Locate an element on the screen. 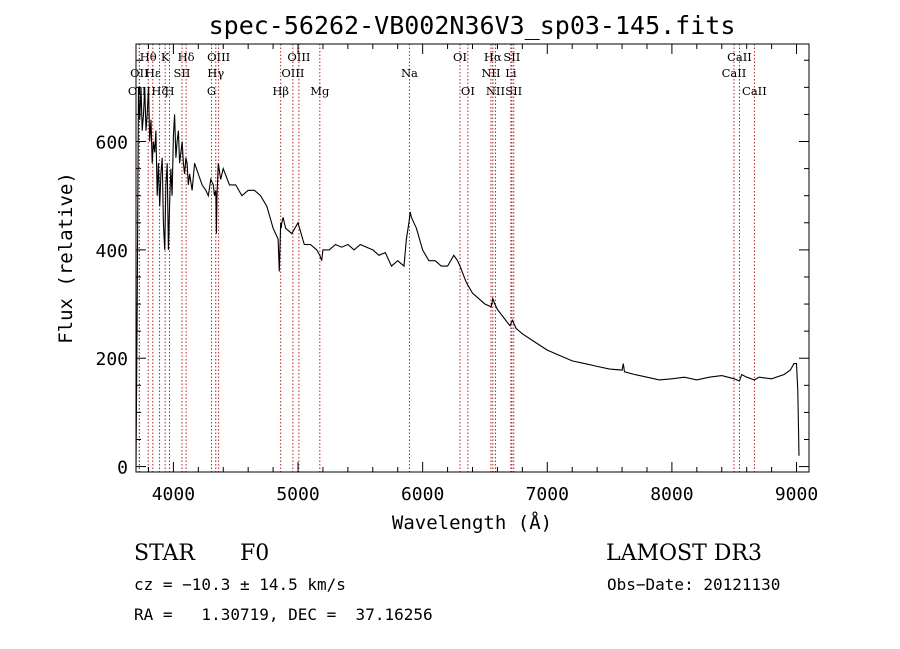 The image size is (900, 649). emission-line-label: Na is located at coordinates (409, 73).